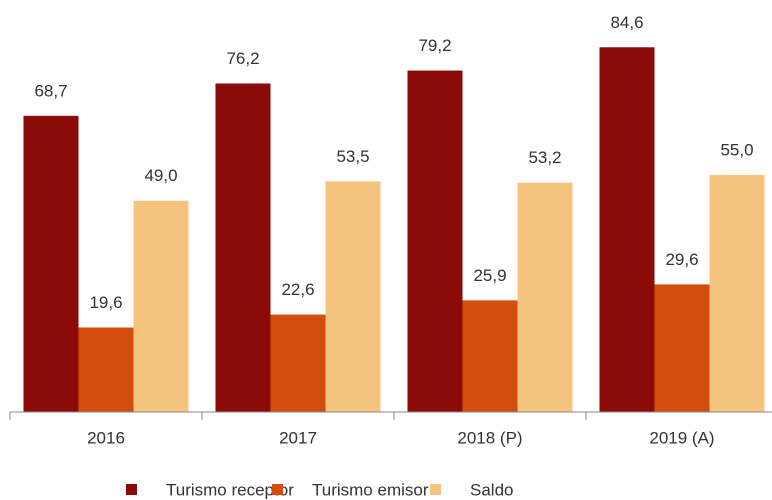  What do you see at coordinates (230, 489) in the screenshot?
I see `legend-label: Turismo receptor` at bounding box center [230, 489].